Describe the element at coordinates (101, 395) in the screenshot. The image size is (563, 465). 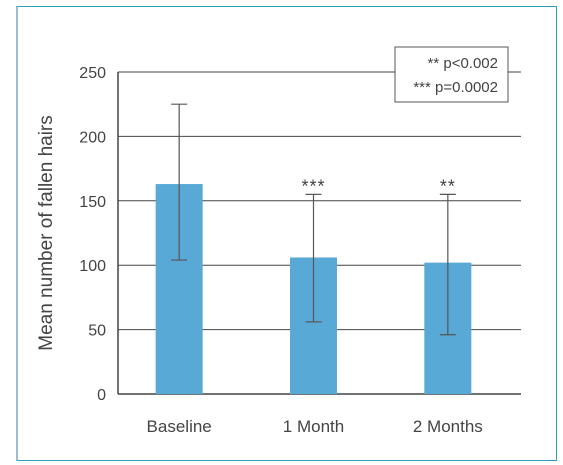
I see `y-tick-label: 0` at that location.